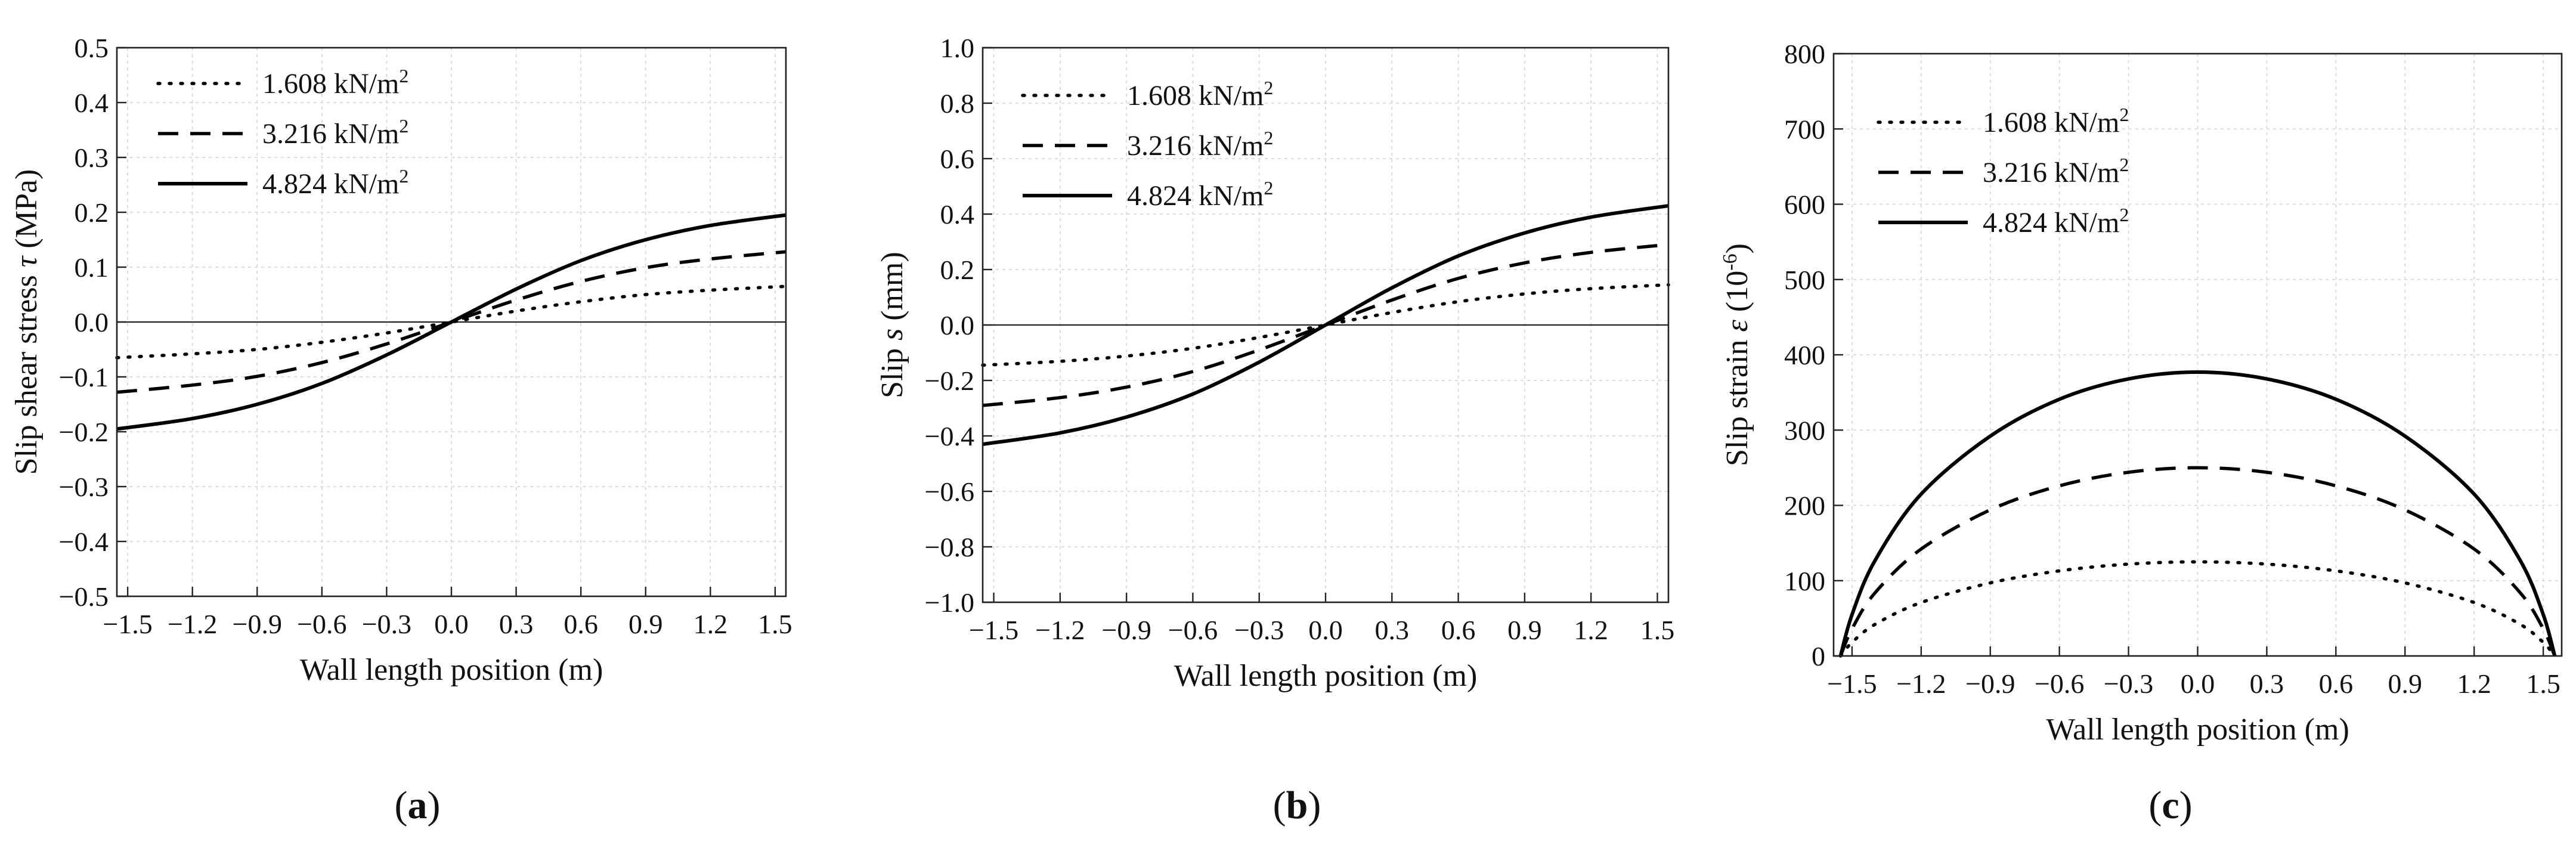 This screenshot has width=2576, height=842. I want to click on x-tick-label: −0.6, so click(2059, 684).